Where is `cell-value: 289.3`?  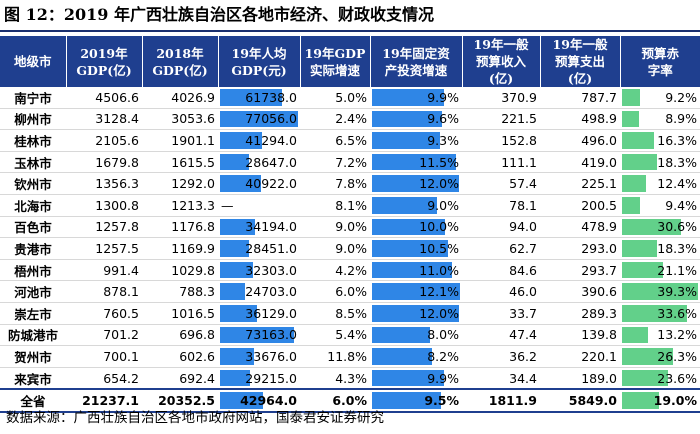
cell-value: 289.3 is located at coordinates (599, 313).